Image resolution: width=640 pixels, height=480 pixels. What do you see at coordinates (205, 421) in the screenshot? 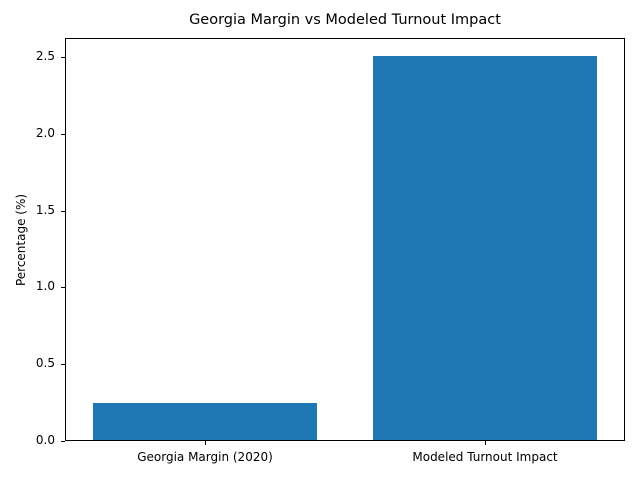
I see `bar` at bounding box center [205, 421].